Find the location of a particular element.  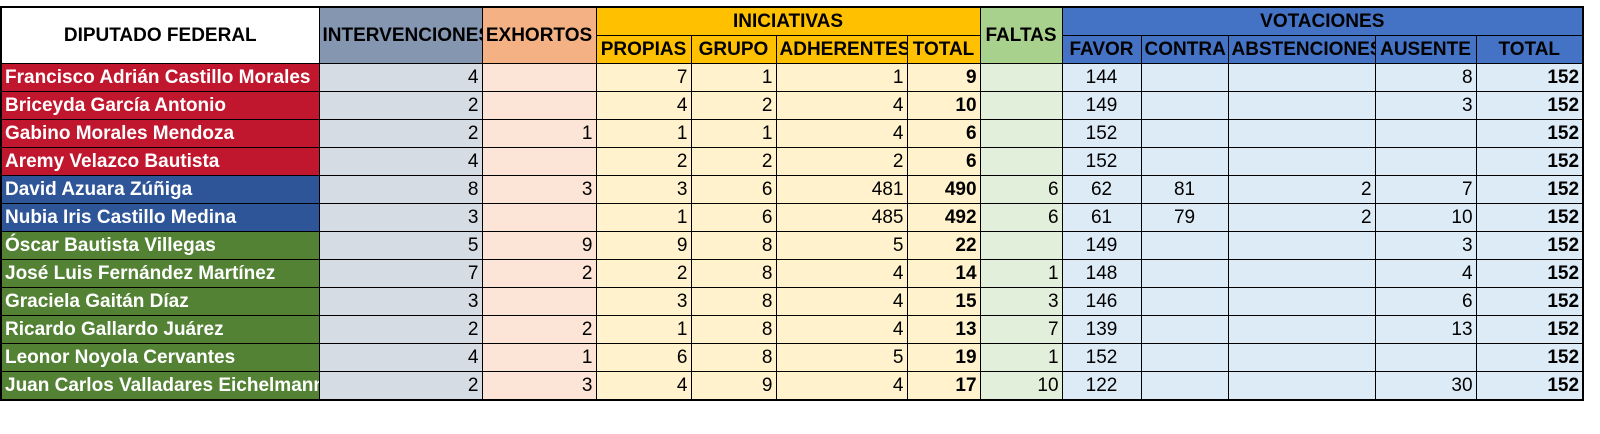

header-favor: FAVOR is located at coordinates (1101, 49).